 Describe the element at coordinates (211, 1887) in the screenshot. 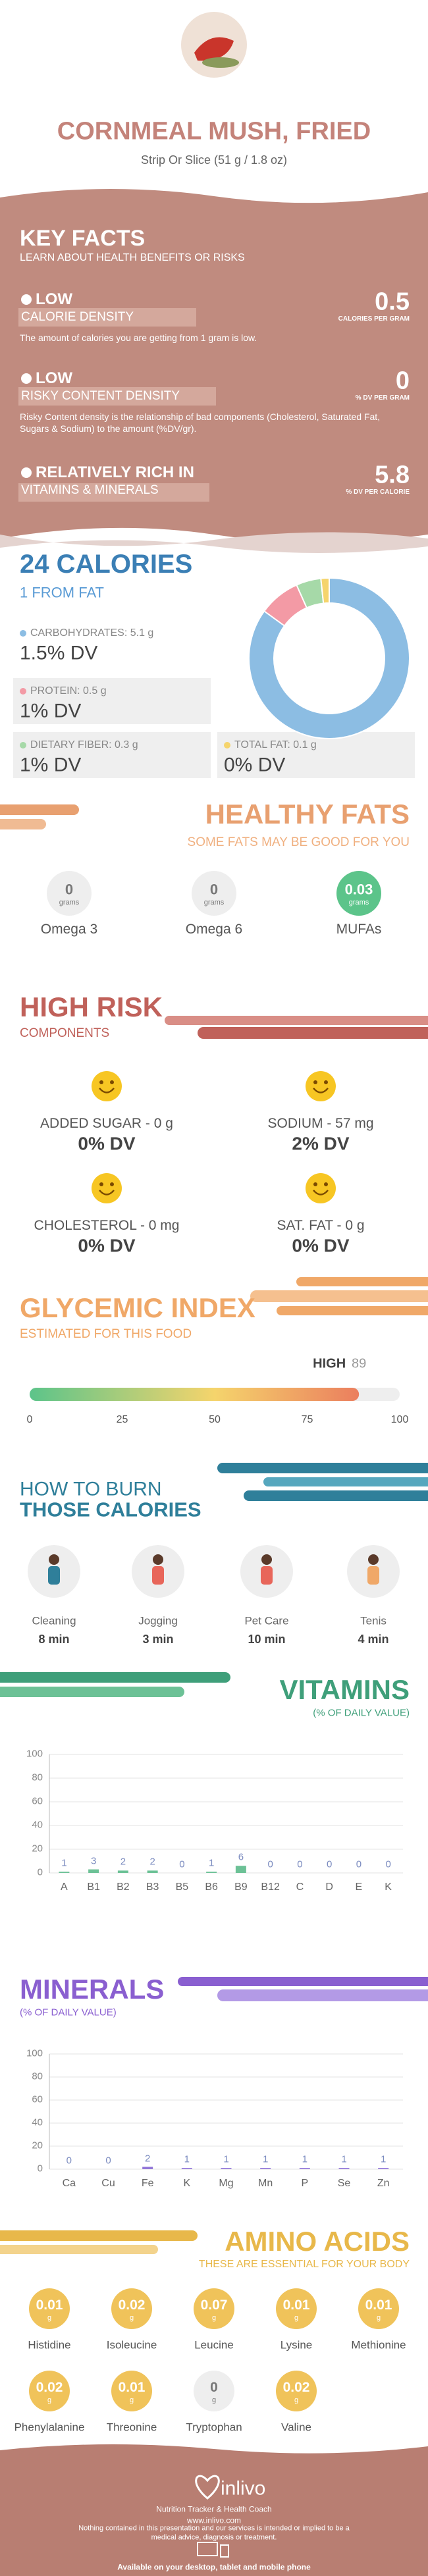

I see `x-tick-label: B6` at that location.